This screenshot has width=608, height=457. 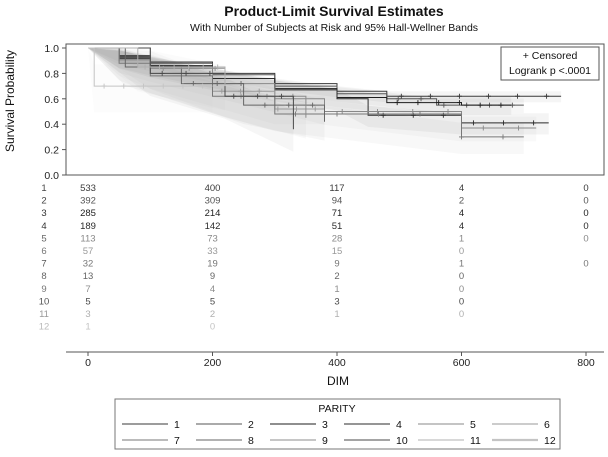 I want to click on risk-count: 113, so click(x=87, y=238).